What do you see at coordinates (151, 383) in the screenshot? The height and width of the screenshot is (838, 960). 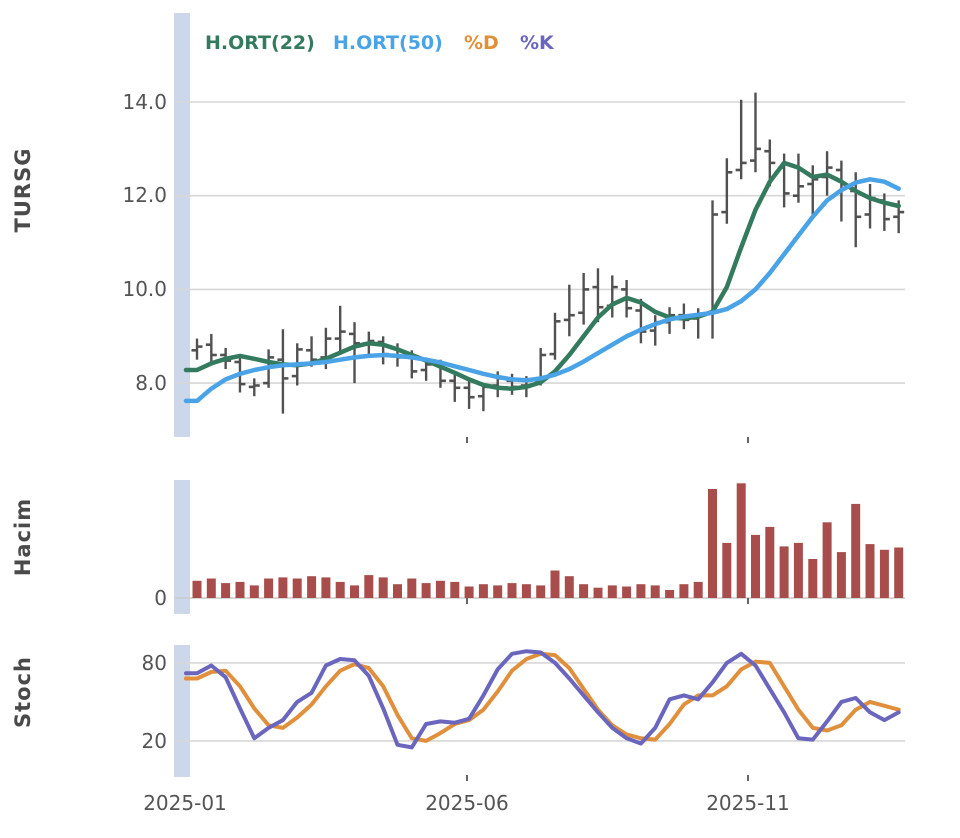 I see `price-ytick-8: 8.0` at bounding box center [151, 383].